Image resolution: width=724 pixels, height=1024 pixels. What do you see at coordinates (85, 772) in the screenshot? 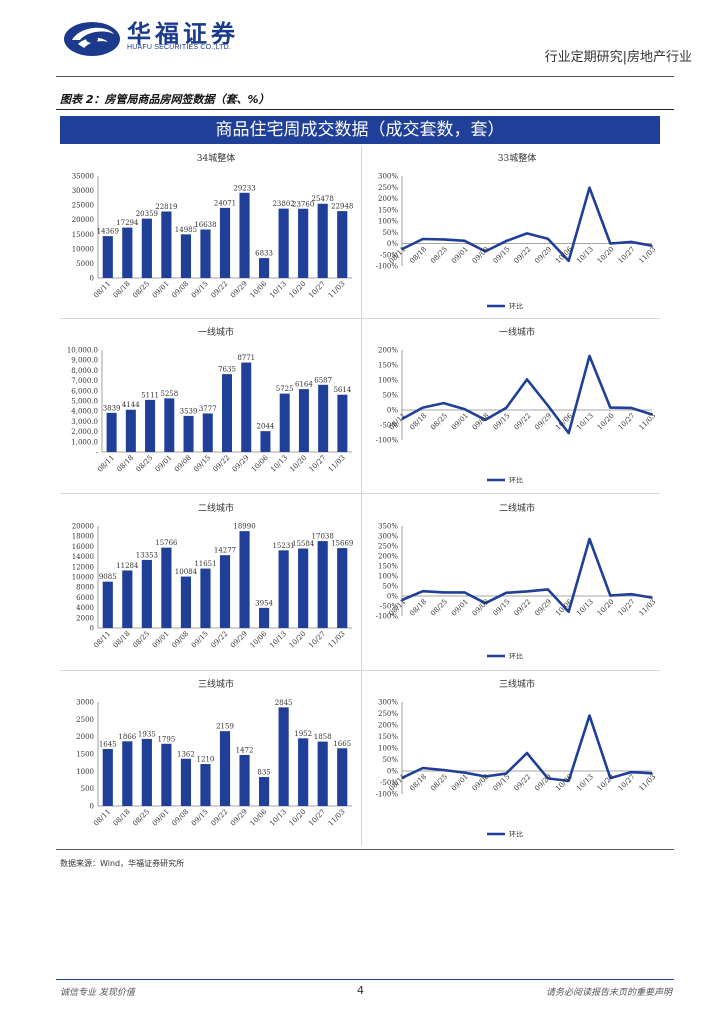
I see `y-tick-label: 1000` at bounding box center [85, 772].